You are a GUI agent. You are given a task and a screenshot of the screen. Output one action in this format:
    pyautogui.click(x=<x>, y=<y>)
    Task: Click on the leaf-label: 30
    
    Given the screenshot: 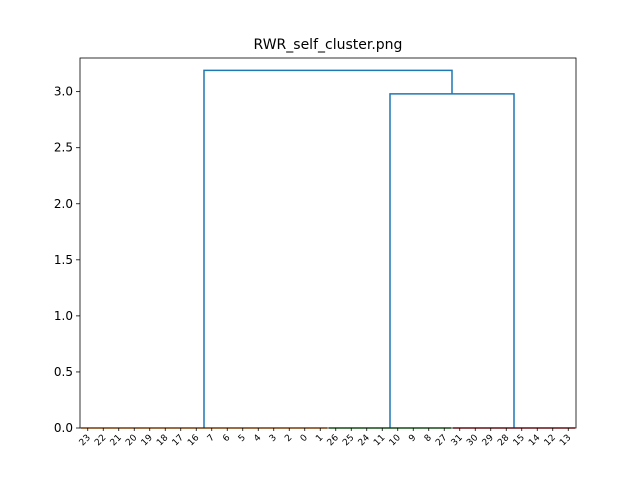 What is the action you would take?
    pyautogui.click(x=472, y=440)
    